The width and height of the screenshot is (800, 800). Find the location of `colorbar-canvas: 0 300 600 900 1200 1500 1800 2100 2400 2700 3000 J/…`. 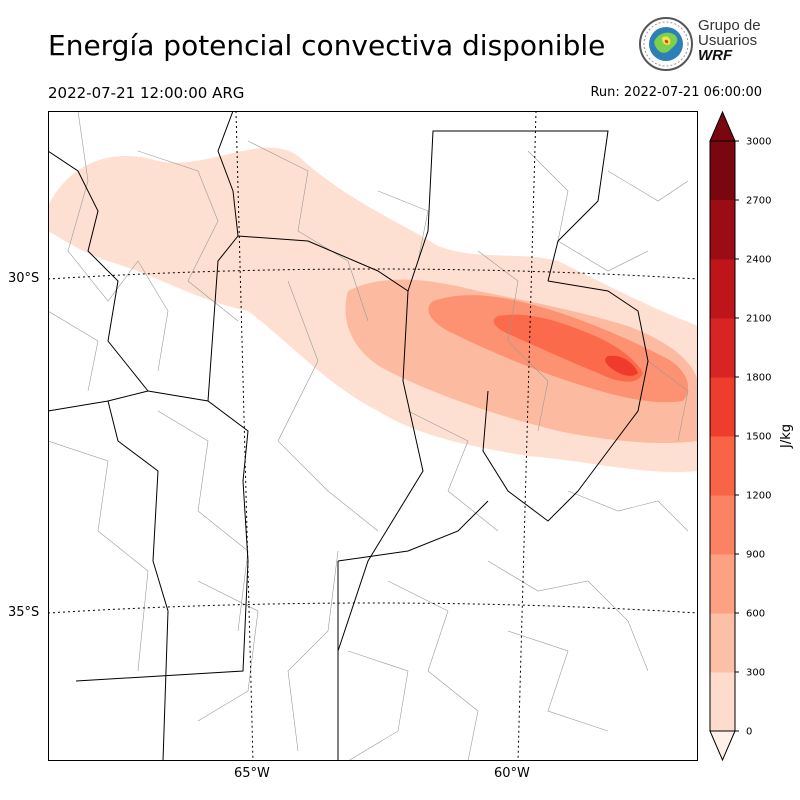

colorbar-canvas: 0 300 600 900 1200 1500 1800 2100 2400 2700 3000 J/… is located at coordinates (751, 436).